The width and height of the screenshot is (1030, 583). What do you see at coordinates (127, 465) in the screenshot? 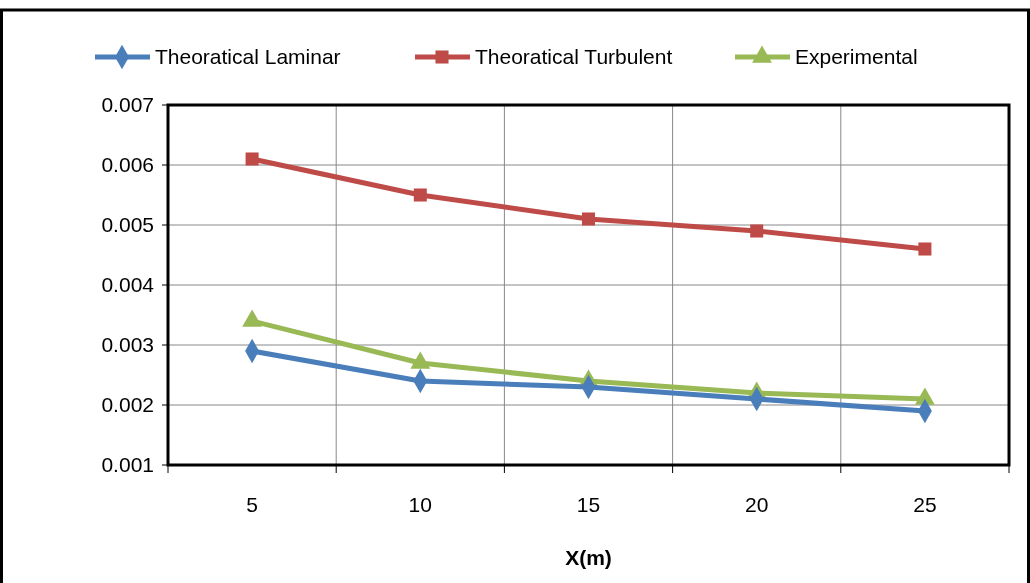
I see `y-tick-label: 0.001` at bounding box center [127, 465].